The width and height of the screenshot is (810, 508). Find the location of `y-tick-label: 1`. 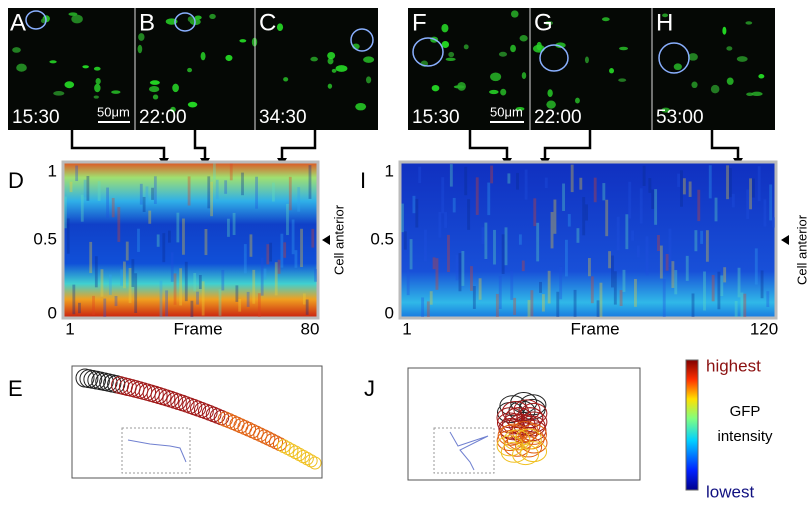

y-tick-label: 1 is located at coordinates (52, 170).